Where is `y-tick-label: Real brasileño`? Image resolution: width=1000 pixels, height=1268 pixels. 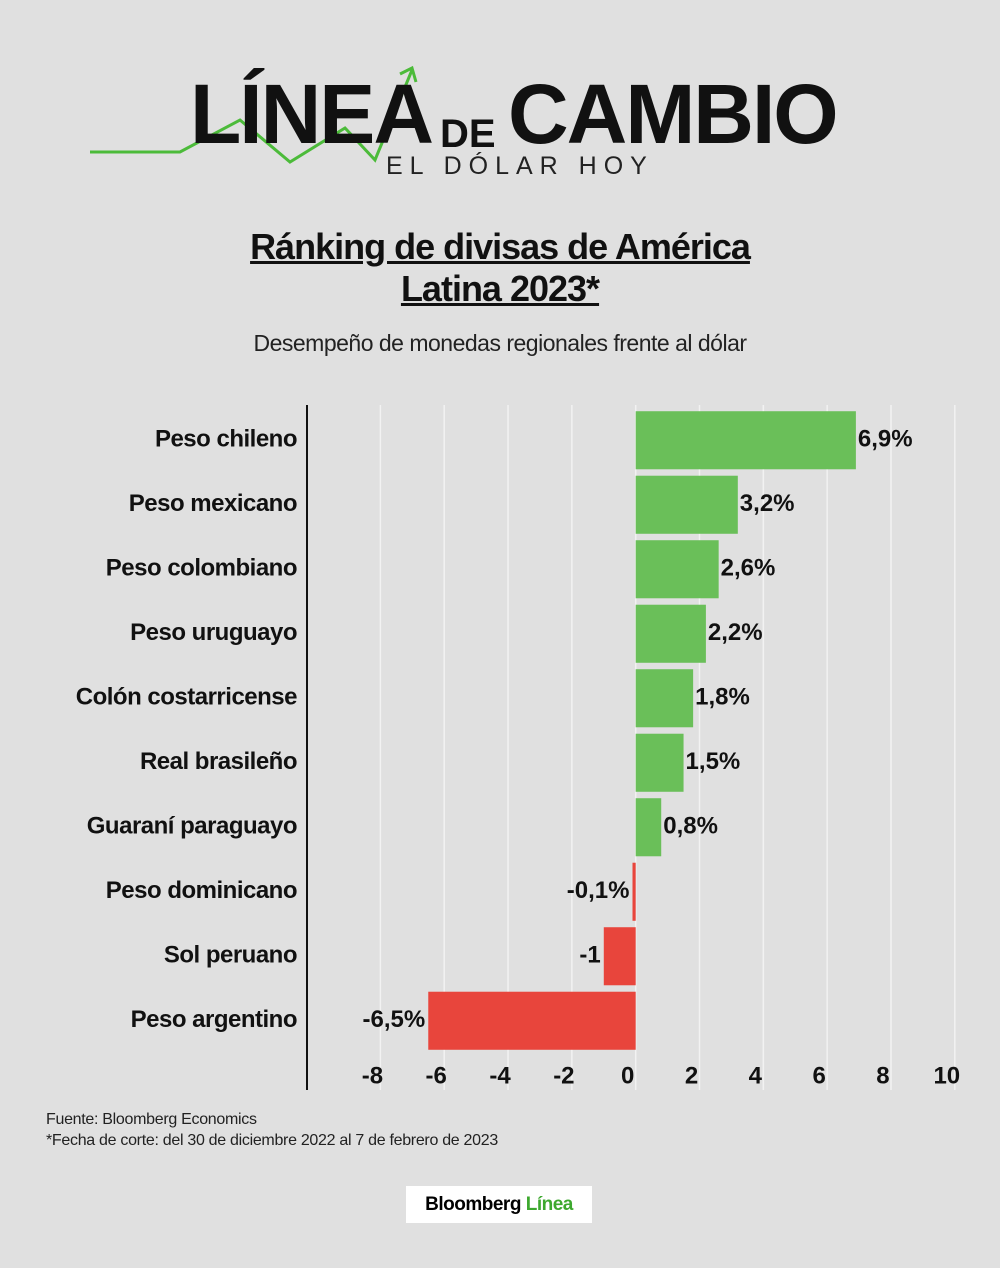
y-tick-label: Real brasileño is located at coordinates (218, 761).